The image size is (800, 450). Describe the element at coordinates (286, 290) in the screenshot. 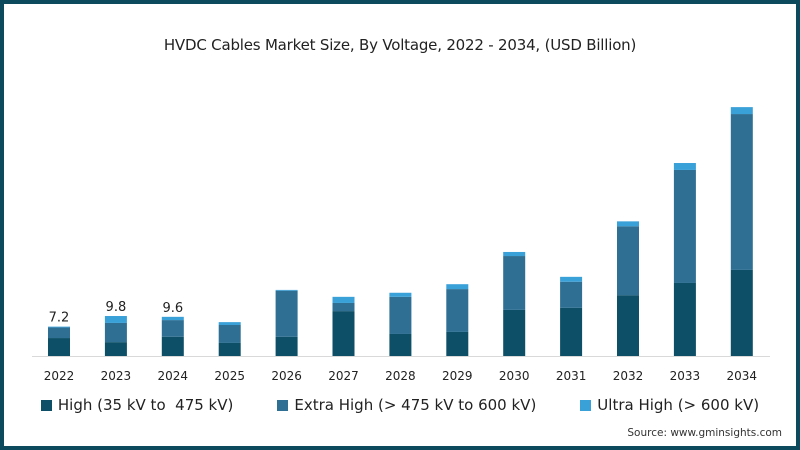

I see `bar-ultra-high-2026` at that location.